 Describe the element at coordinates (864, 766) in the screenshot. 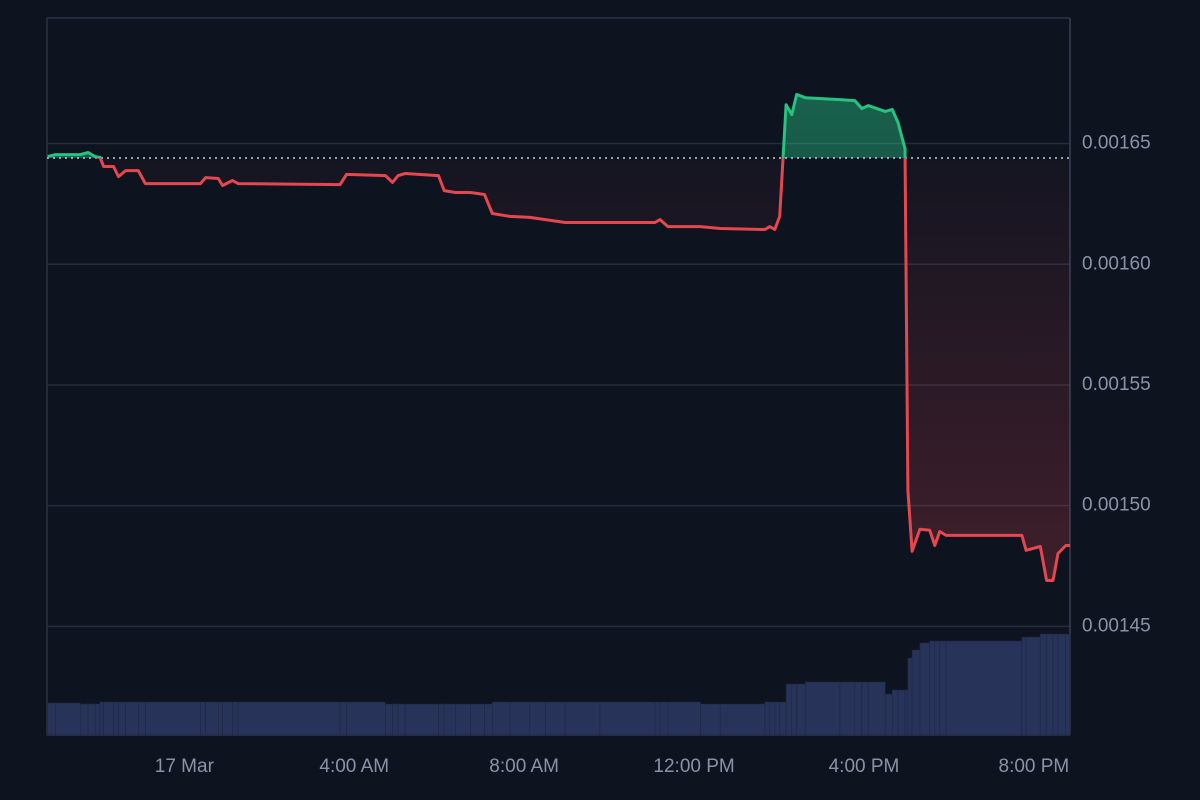

I see `x-tick-label: 4:00 PM` at that location.